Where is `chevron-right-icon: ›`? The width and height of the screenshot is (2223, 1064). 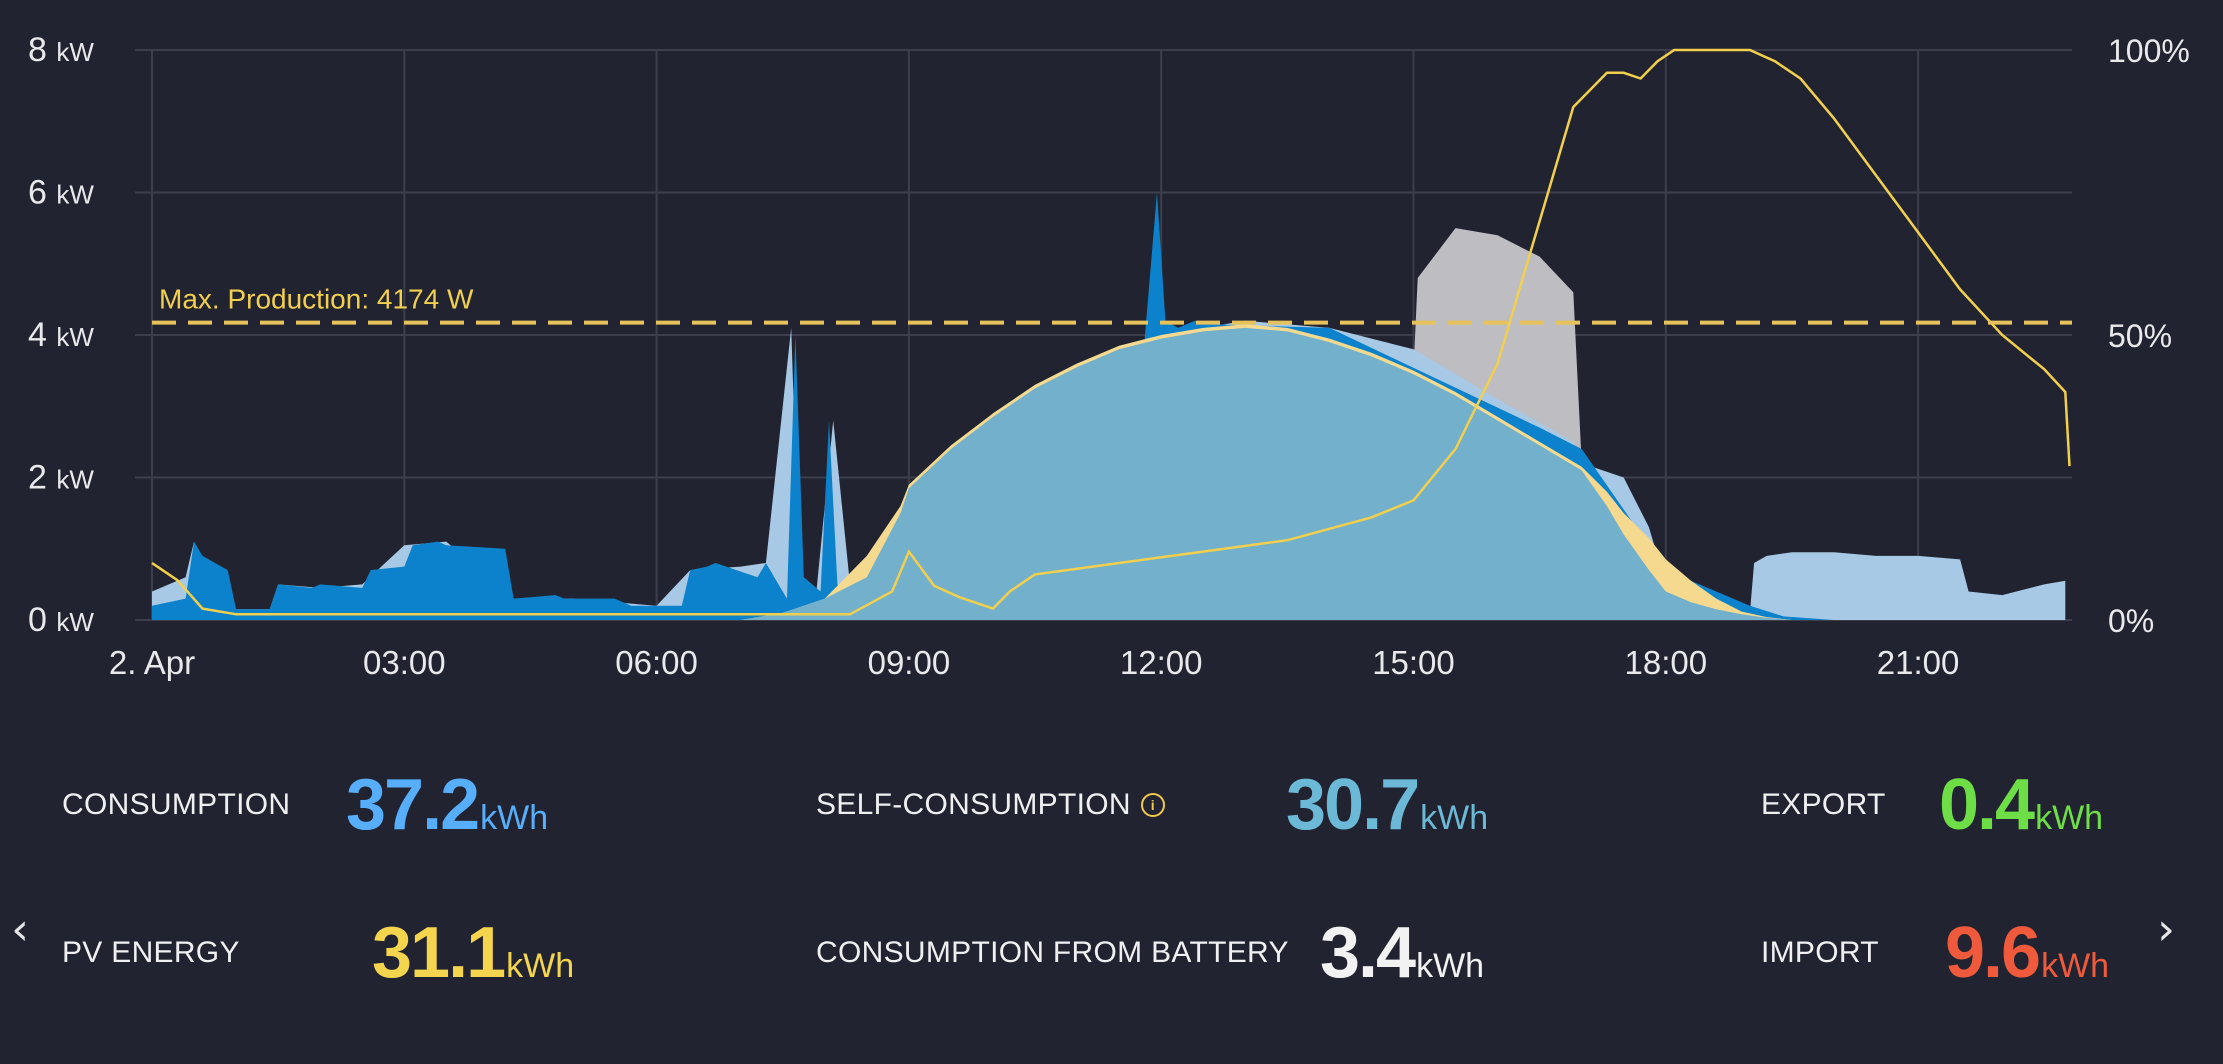 chevron-right-icon: › is located at coordinates (2166, 929).